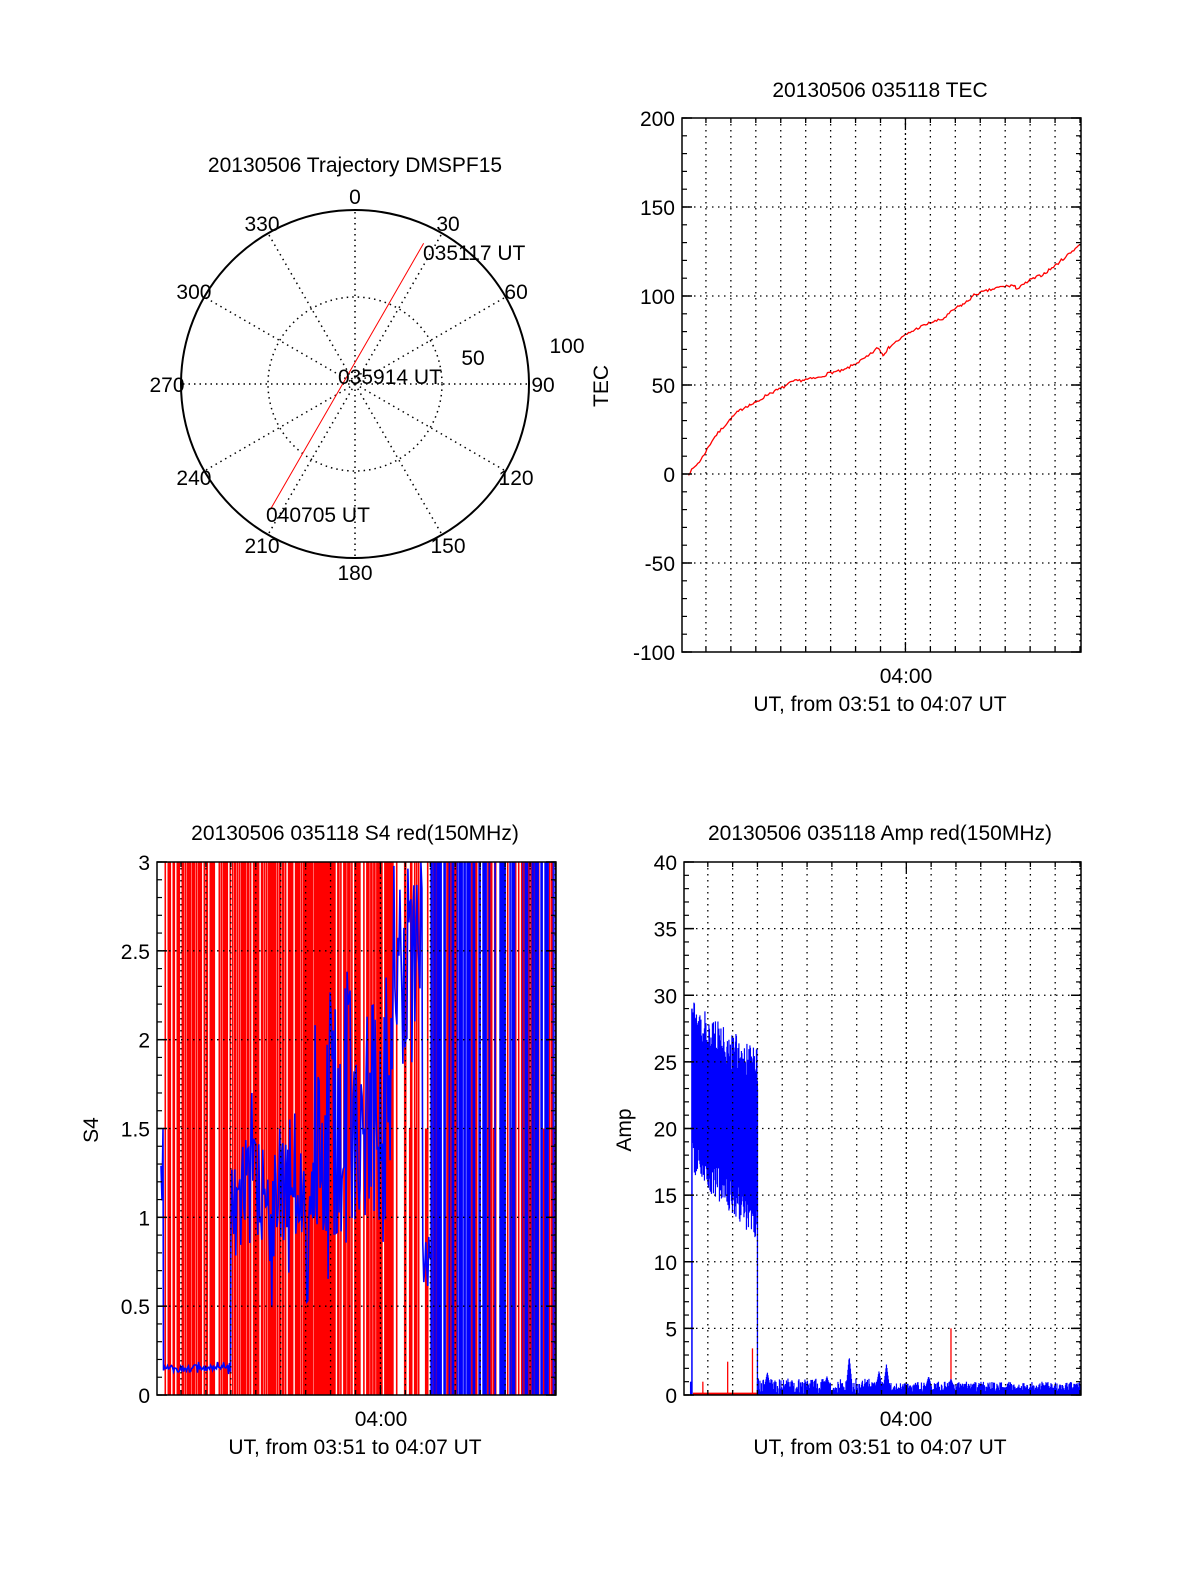  What do you see at coordinates (144, 1218) in the screenshot?
I see `y-tick-label: 1` at bounding box center [144, 1218].